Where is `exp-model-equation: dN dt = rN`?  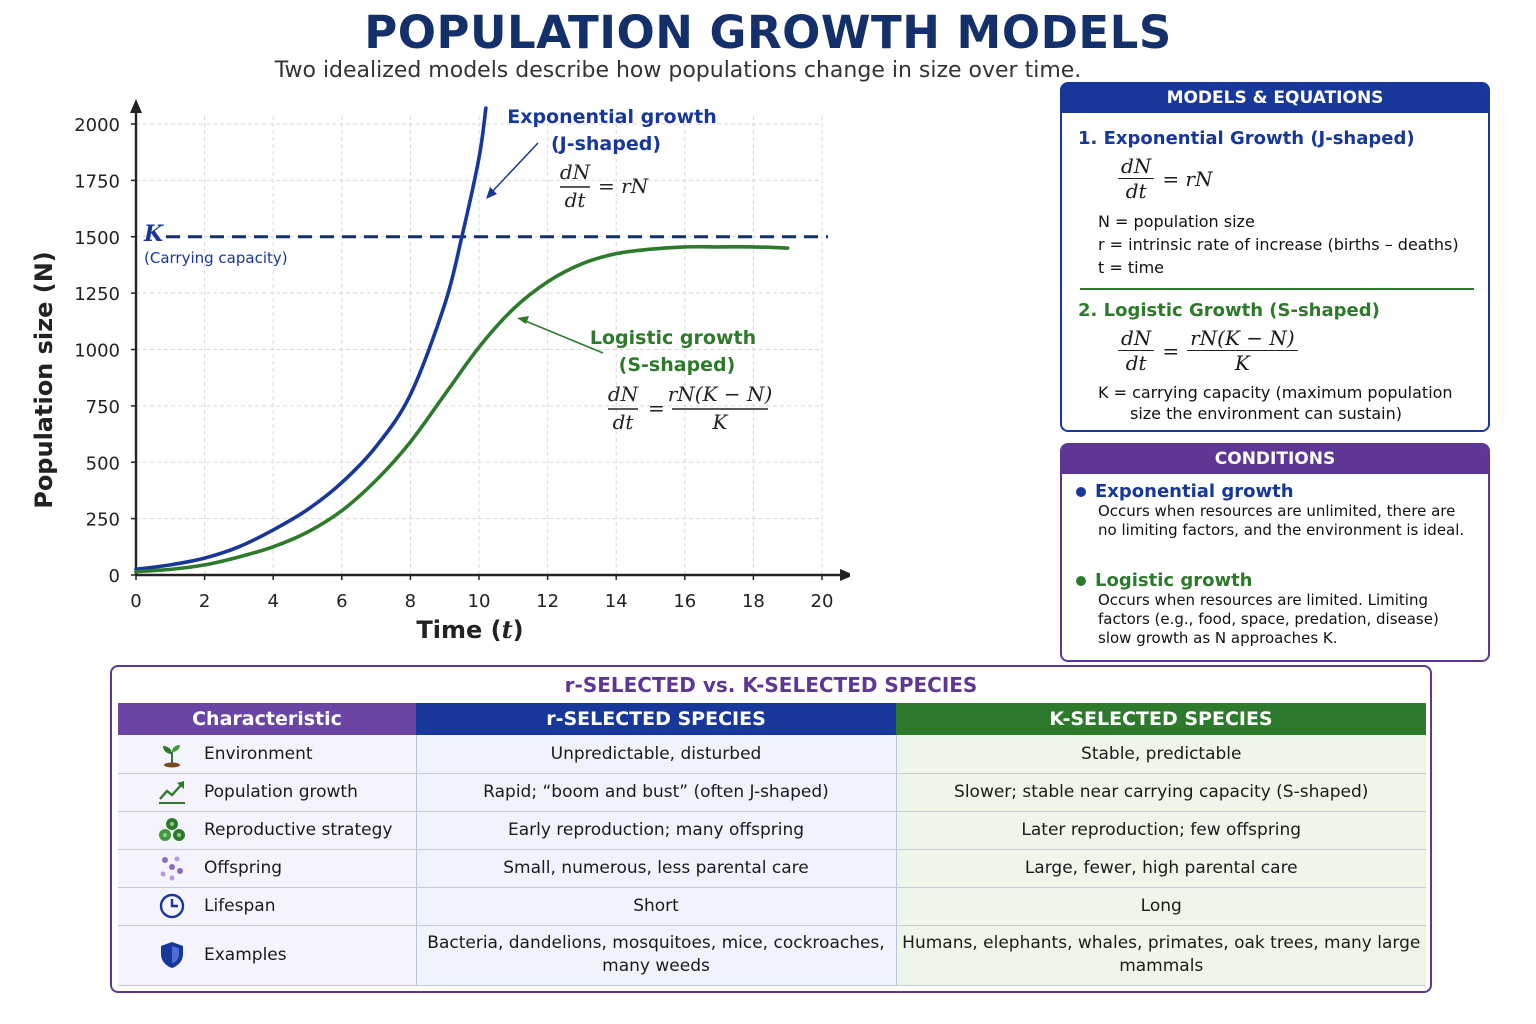
exp-model-equation: dN dt = rN is located at coordinates (1165, 178).